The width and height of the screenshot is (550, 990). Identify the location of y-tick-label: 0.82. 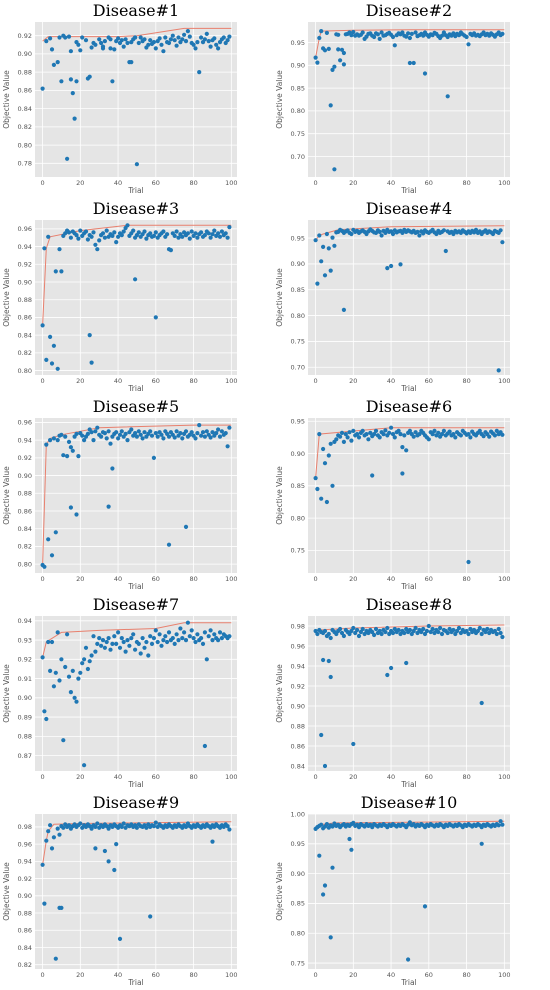
(25, 353).